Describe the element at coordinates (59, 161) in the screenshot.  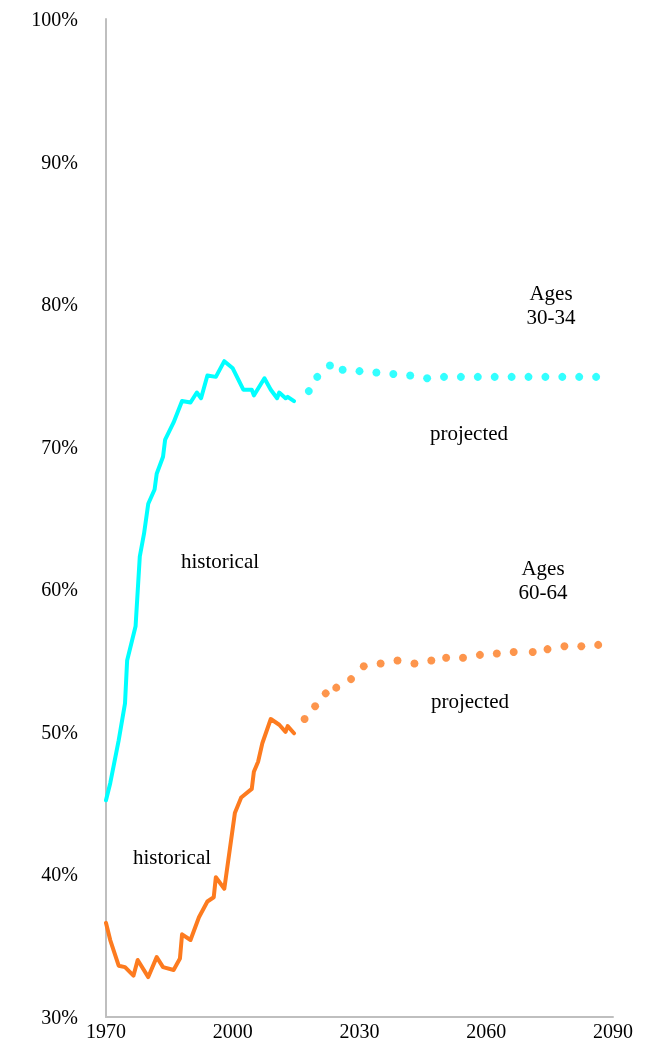
I see `y-tick-label: 90%` at that location.